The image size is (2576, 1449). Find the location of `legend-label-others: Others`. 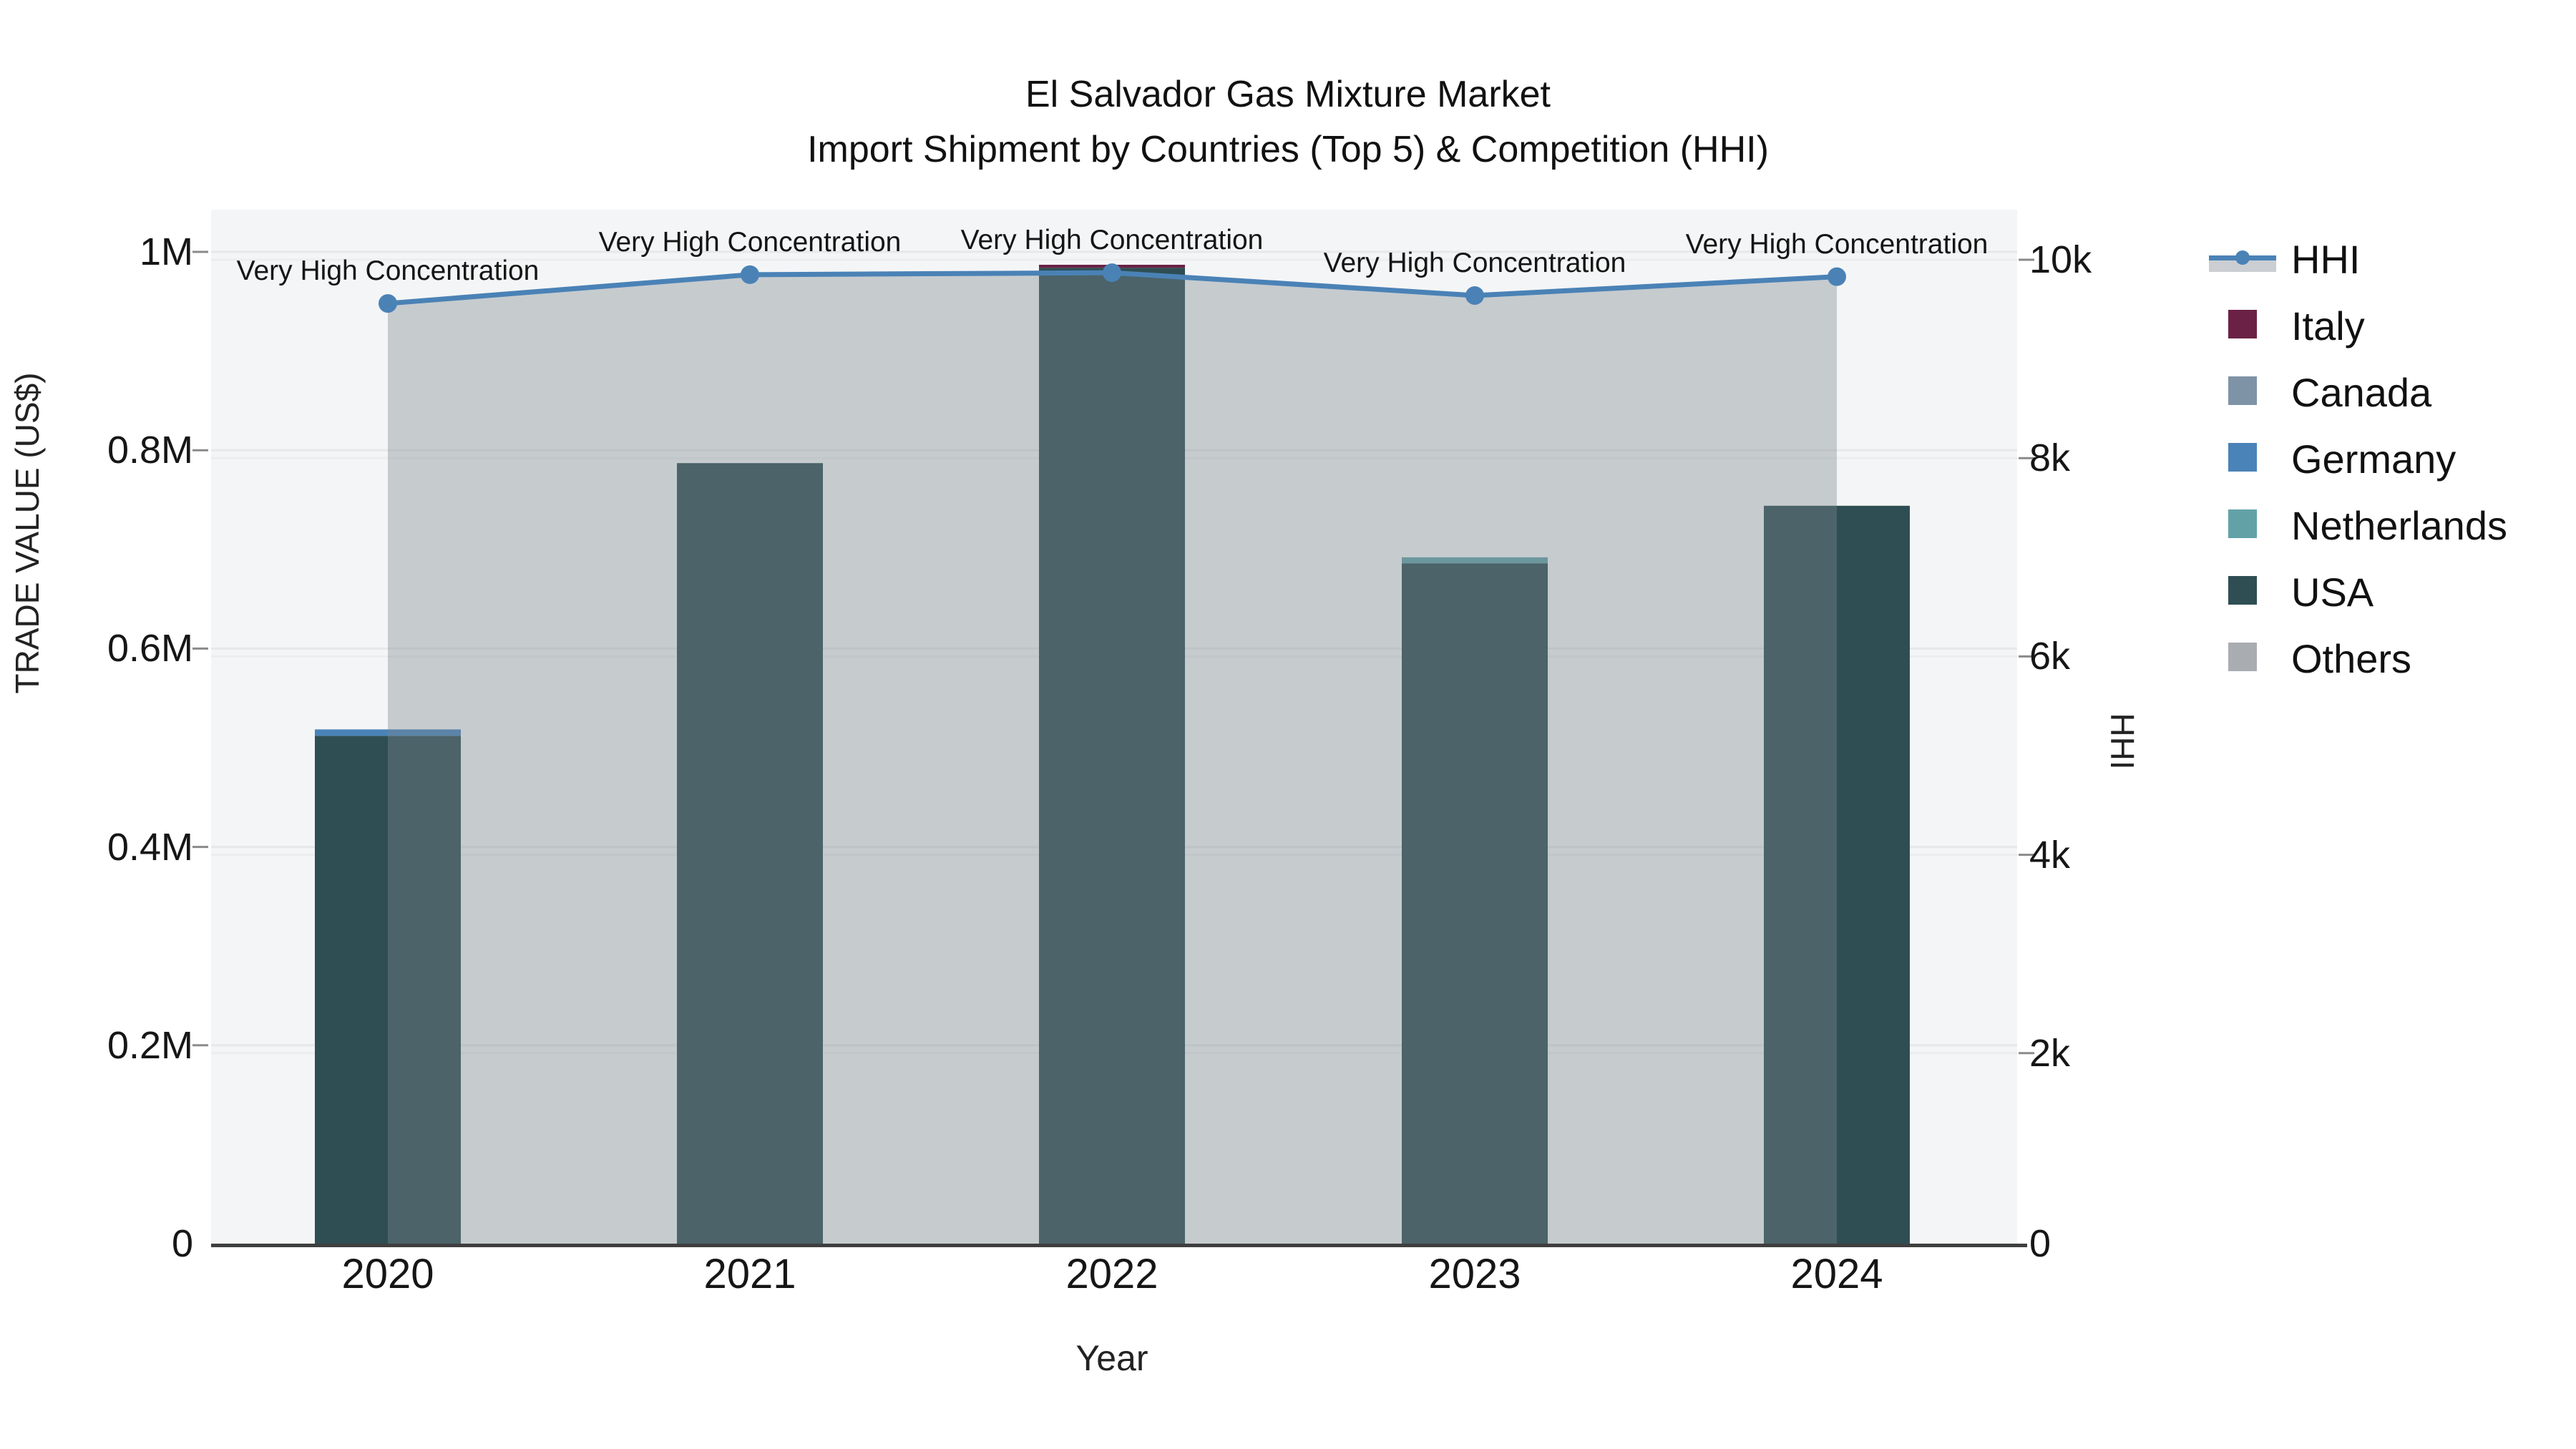

legend-label-others: Others is located at coordinates (2351, 658).